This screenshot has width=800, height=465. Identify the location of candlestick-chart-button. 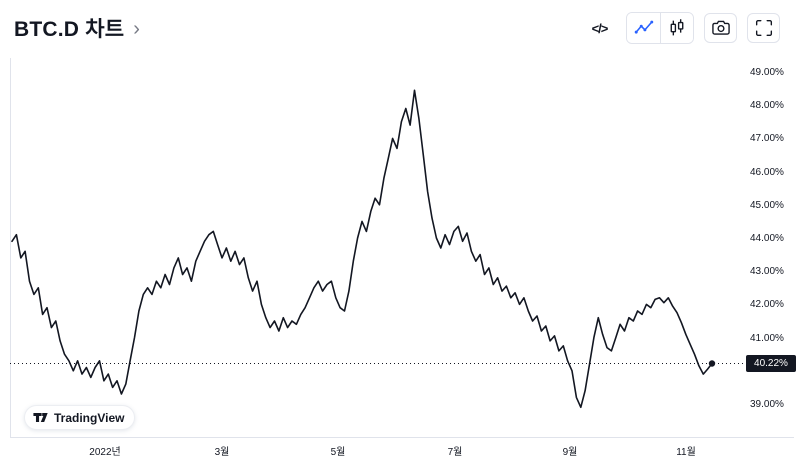
(676, 28).